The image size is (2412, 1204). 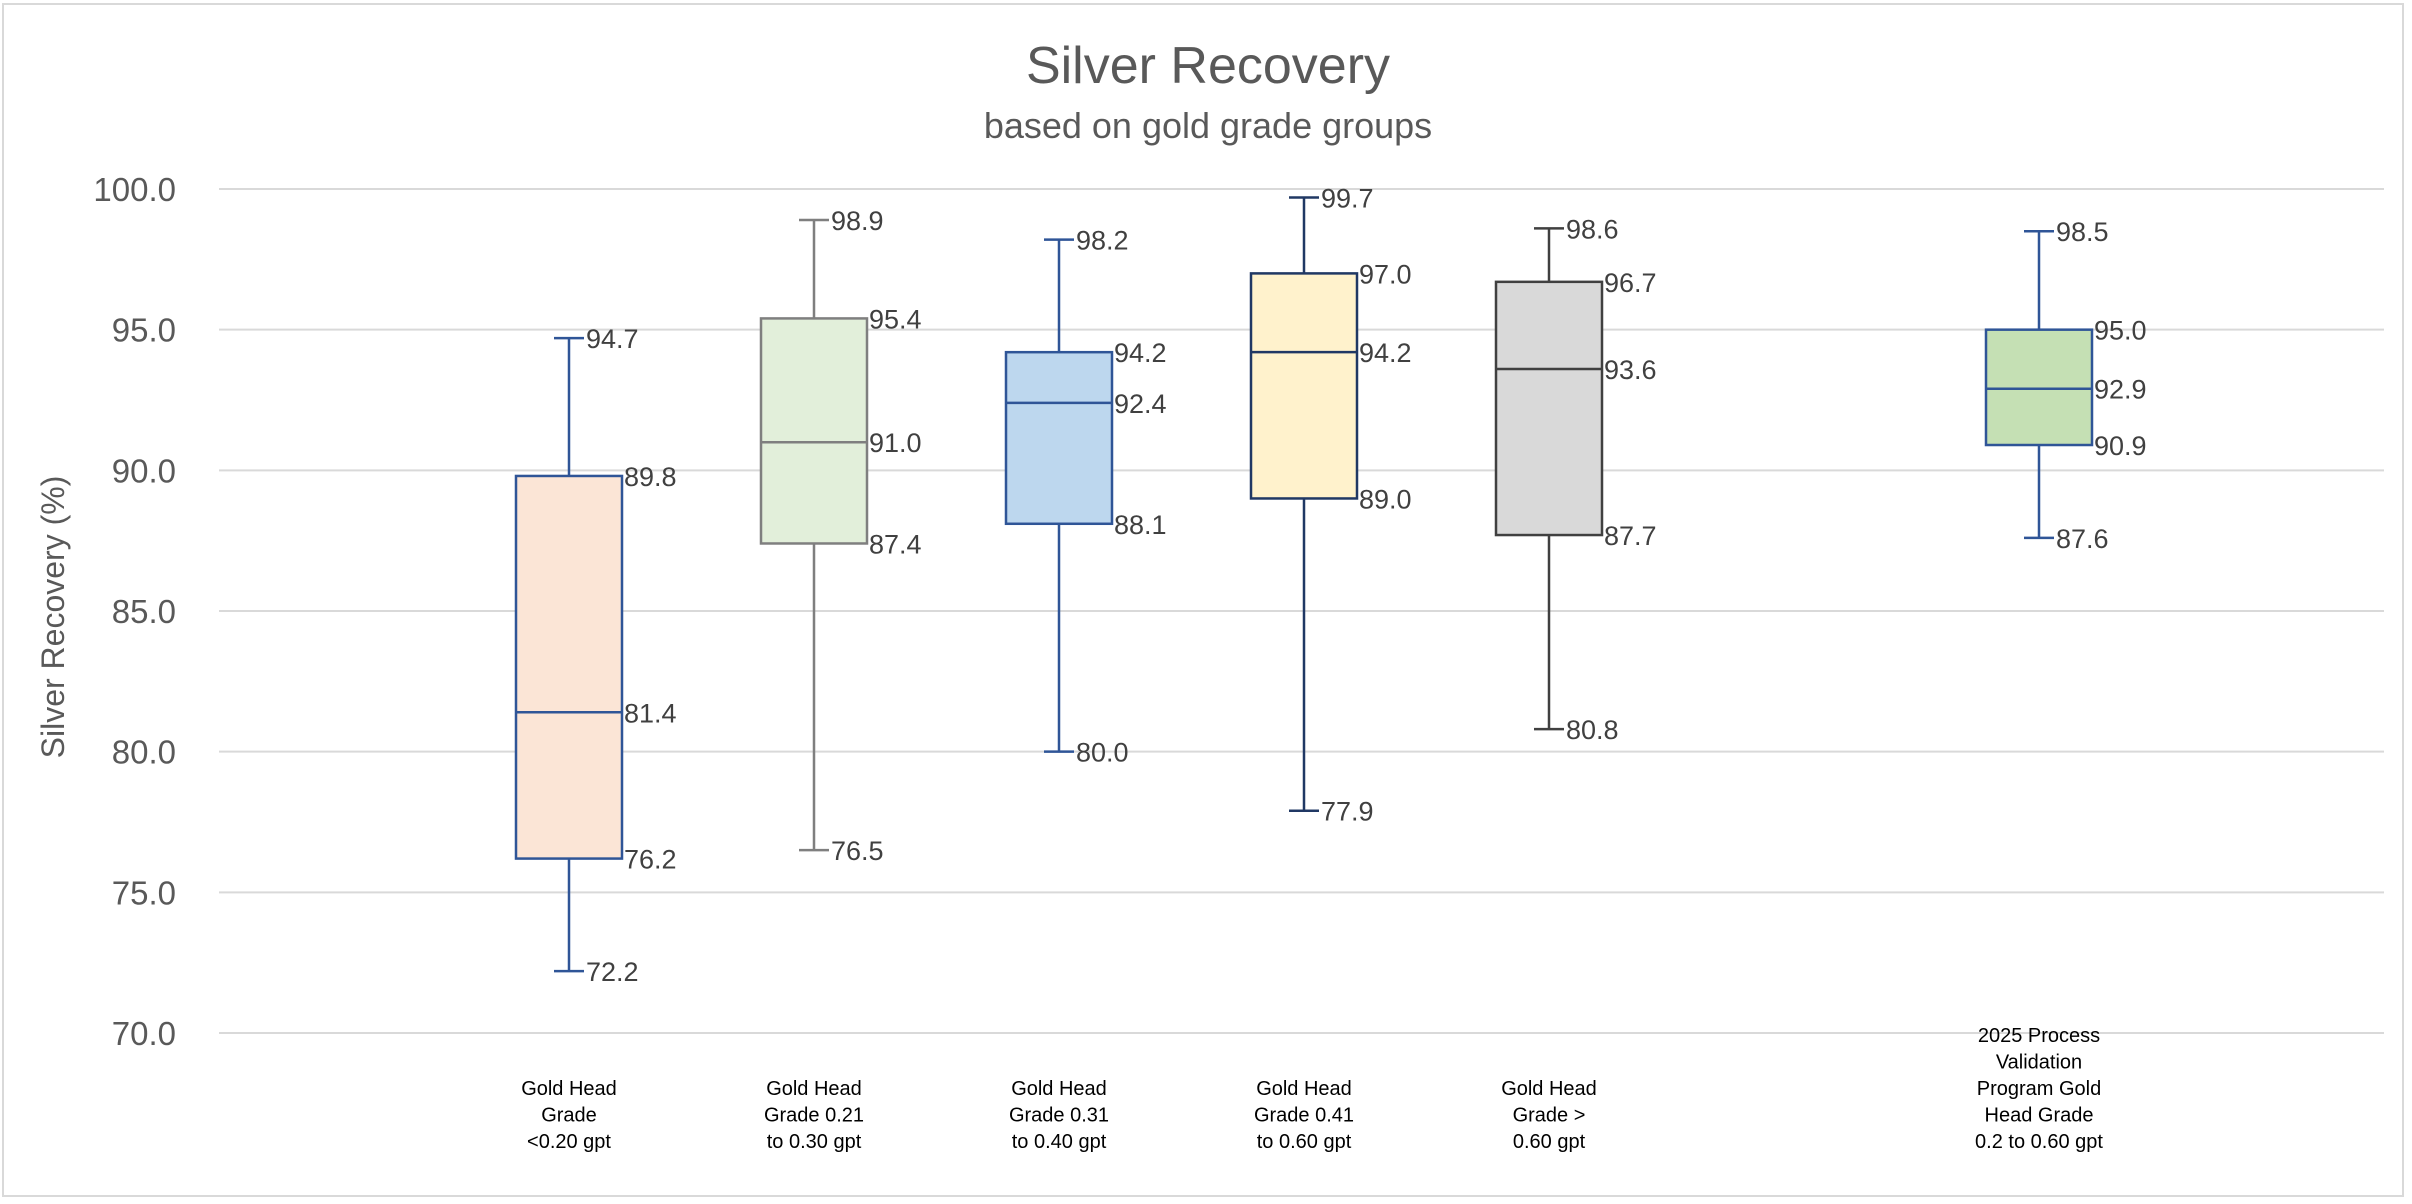 What do you see at coordinates (144, 330) in the screenshot?
I see `y-tick-label: 95.0` at bounding box center [144, 330].